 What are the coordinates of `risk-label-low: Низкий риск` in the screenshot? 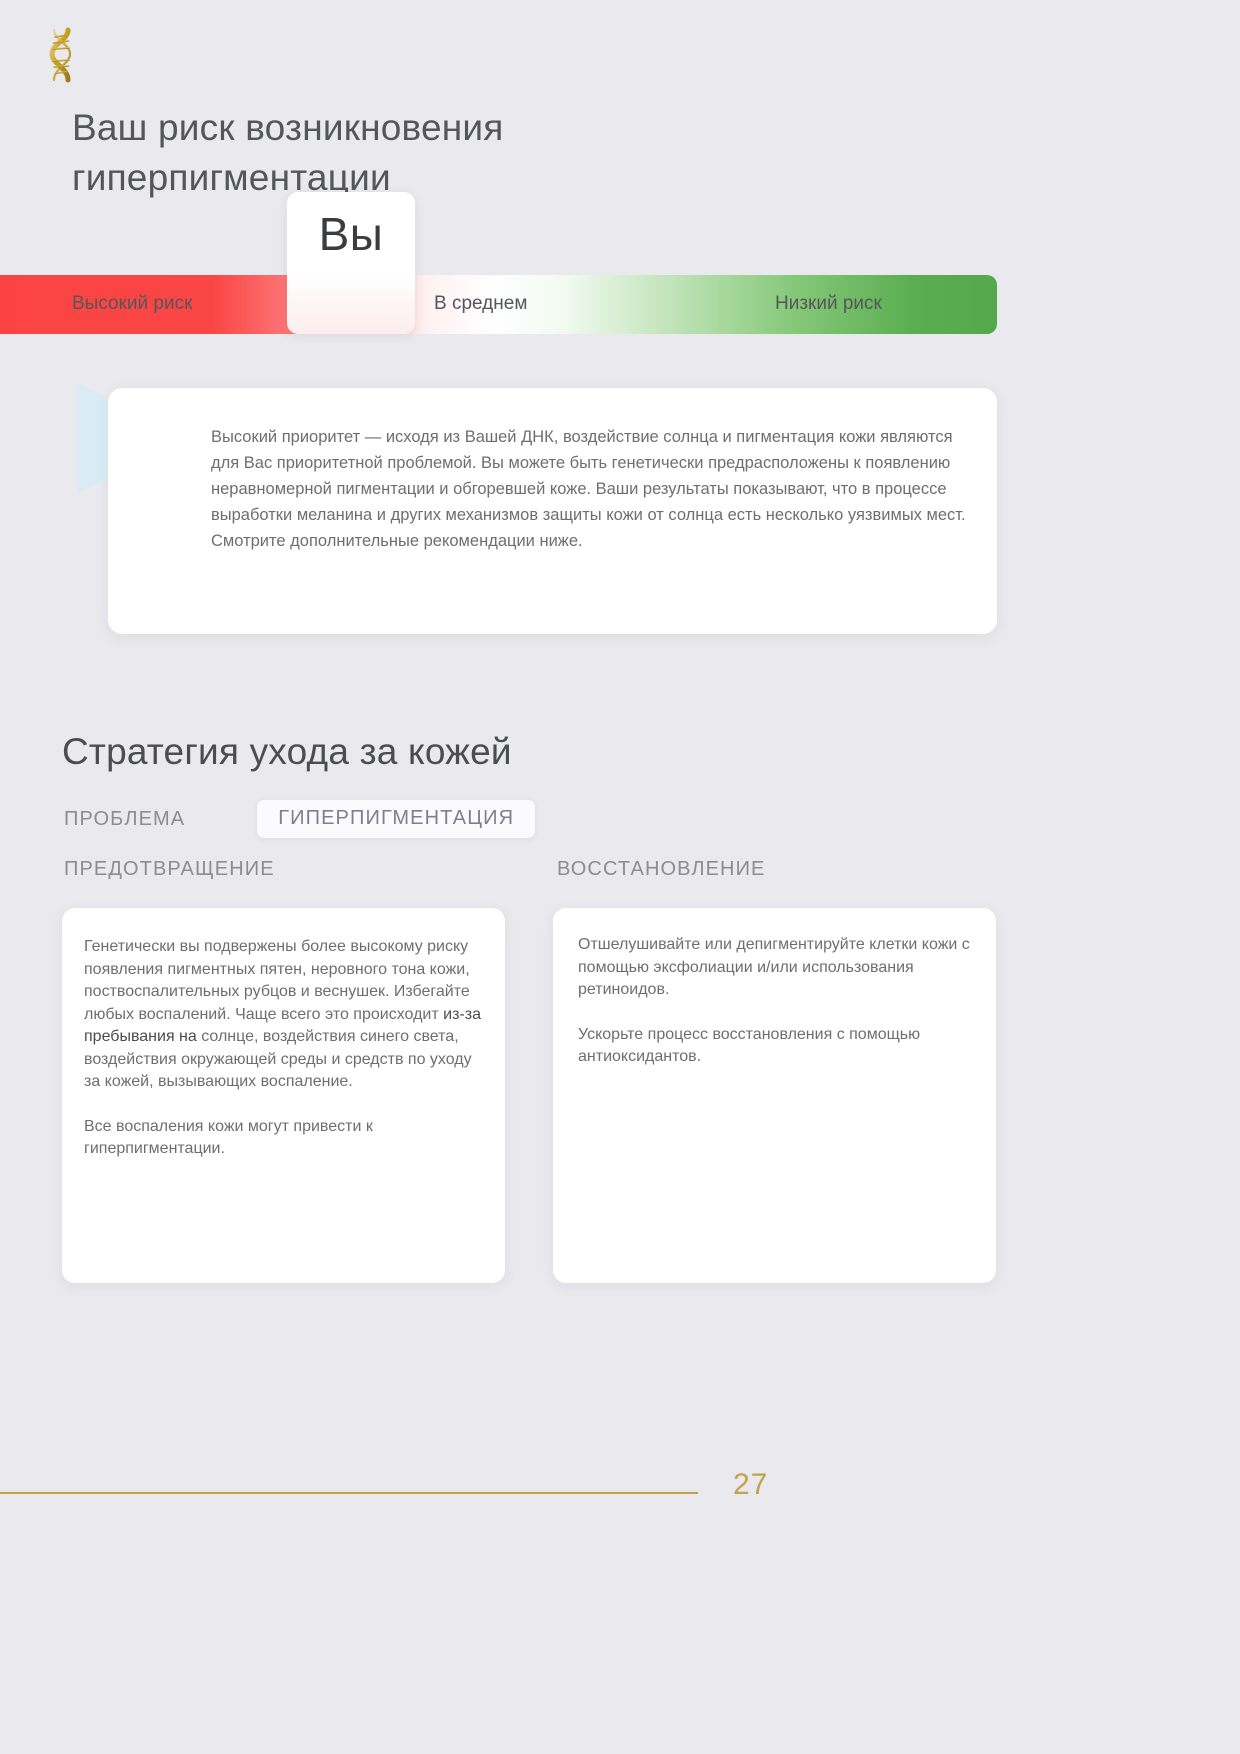 It's located at (828, 303).